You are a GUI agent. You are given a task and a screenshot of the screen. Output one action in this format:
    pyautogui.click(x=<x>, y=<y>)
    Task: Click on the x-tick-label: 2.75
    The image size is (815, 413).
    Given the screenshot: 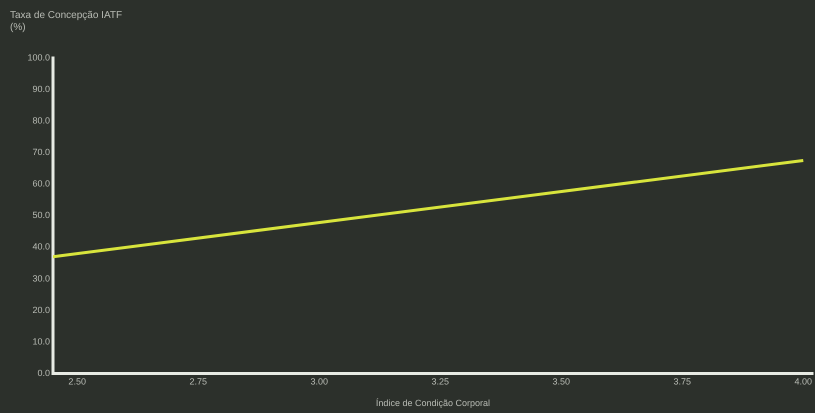 What is the action you would take?
    pyautogui.click(x=198, y=381)
    